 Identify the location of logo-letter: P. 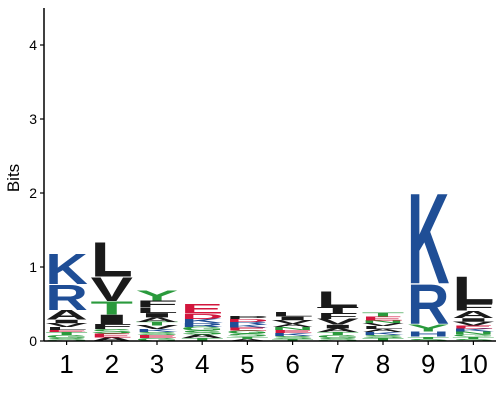
(247, 317).